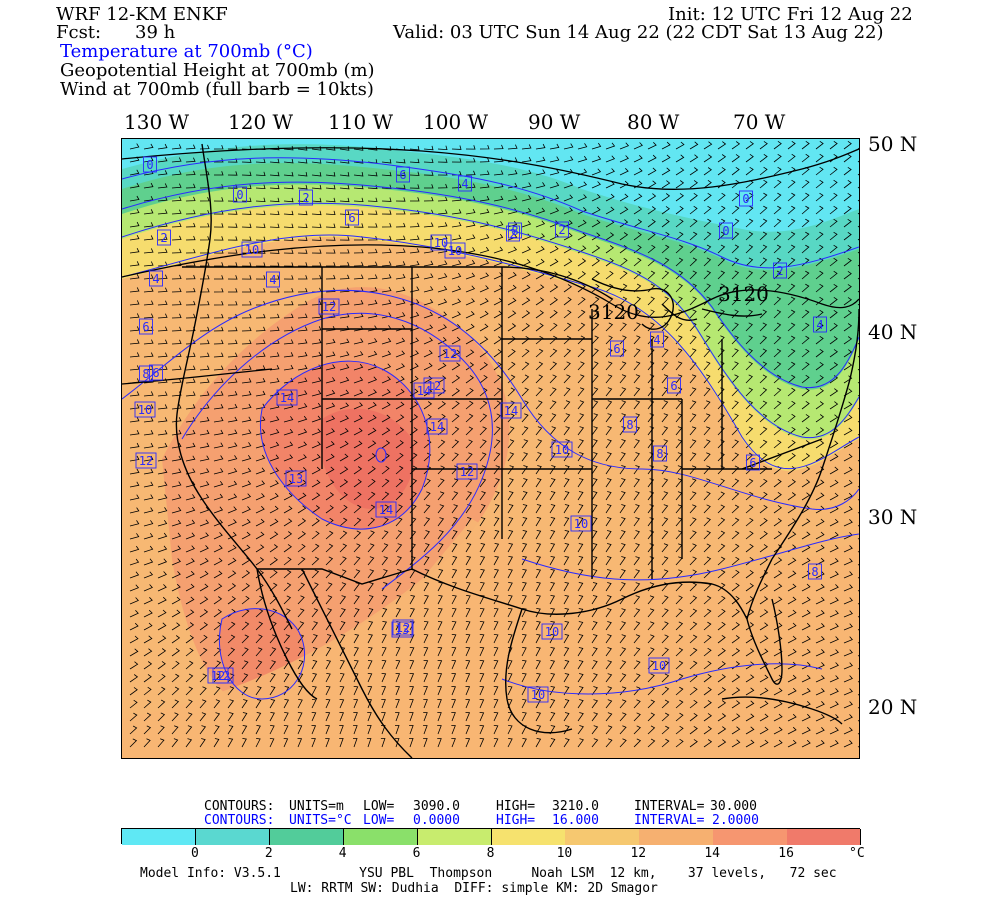 The height and width of the screenshot is (900, 1000). Describe the element at coordinates (514, 231) in the screenshot. I see `temp-label: 8` at that location.